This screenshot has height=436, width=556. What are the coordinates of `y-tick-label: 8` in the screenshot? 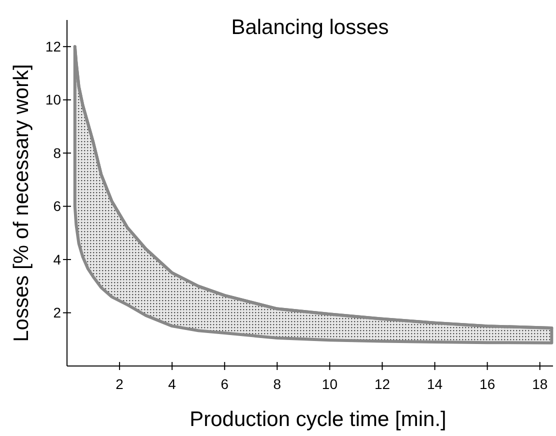 It's located at (57, 152).